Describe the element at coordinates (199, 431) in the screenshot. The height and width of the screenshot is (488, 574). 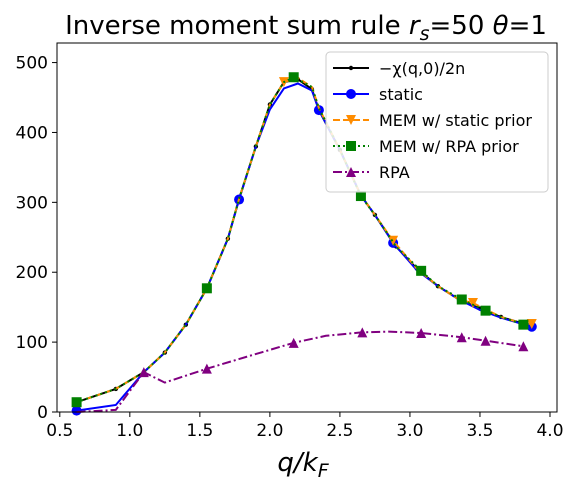
I see `x-tick-label: 1.5` at that location.